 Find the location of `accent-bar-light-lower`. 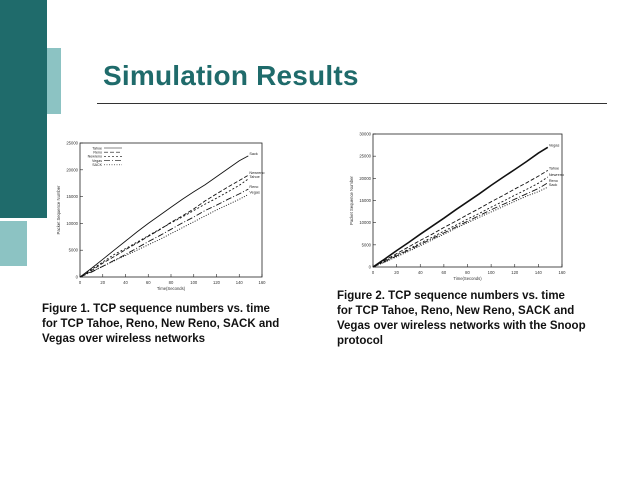

accent-bar-light-lower is located at coordinates (13, 243).